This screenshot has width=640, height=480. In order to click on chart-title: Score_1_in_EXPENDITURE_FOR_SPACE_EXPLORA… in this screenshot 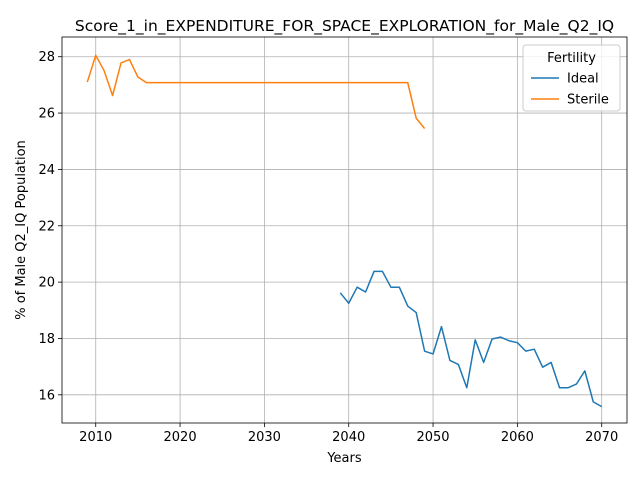, I will do `click(344, 26)`.